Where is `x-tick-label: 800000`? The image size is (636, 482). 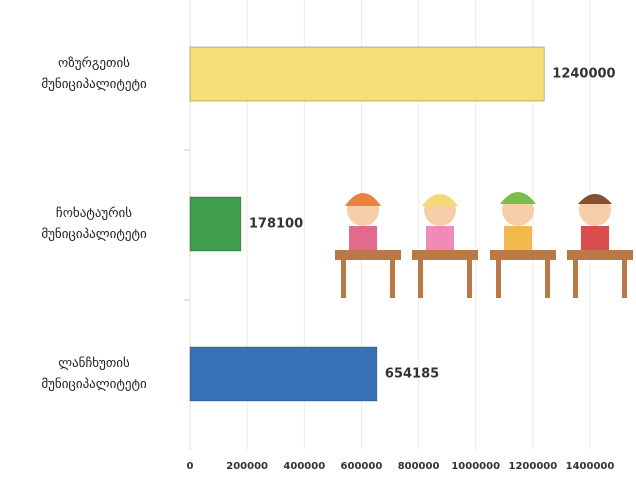 x-tick-label: 800000 is located at coordinates (419, 466).